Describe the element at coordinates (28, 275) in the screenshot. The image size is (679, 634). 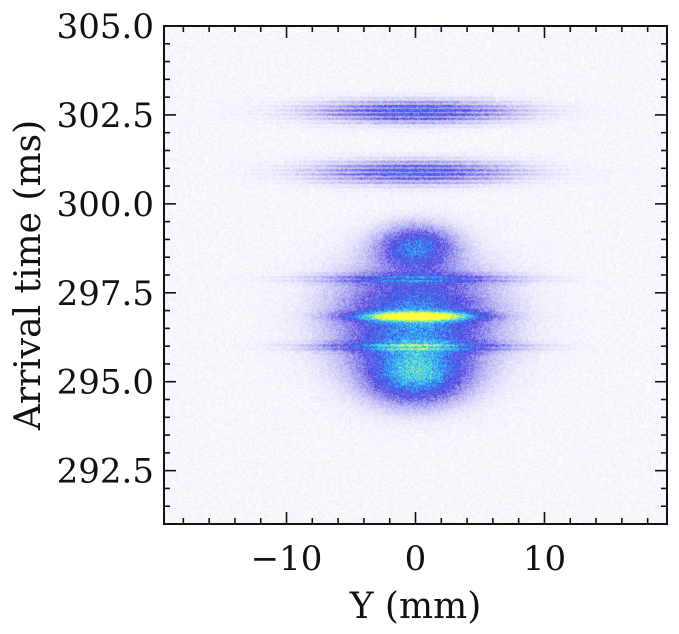
I see `y-axis-label: Arrival time (ms)` at that location.